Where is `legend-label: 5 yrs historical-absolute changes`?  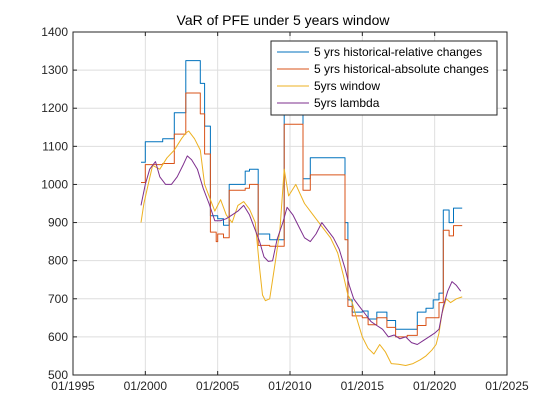 legend-label: 5 yrs historical-absolute changes is located at coordinates (401, 69).